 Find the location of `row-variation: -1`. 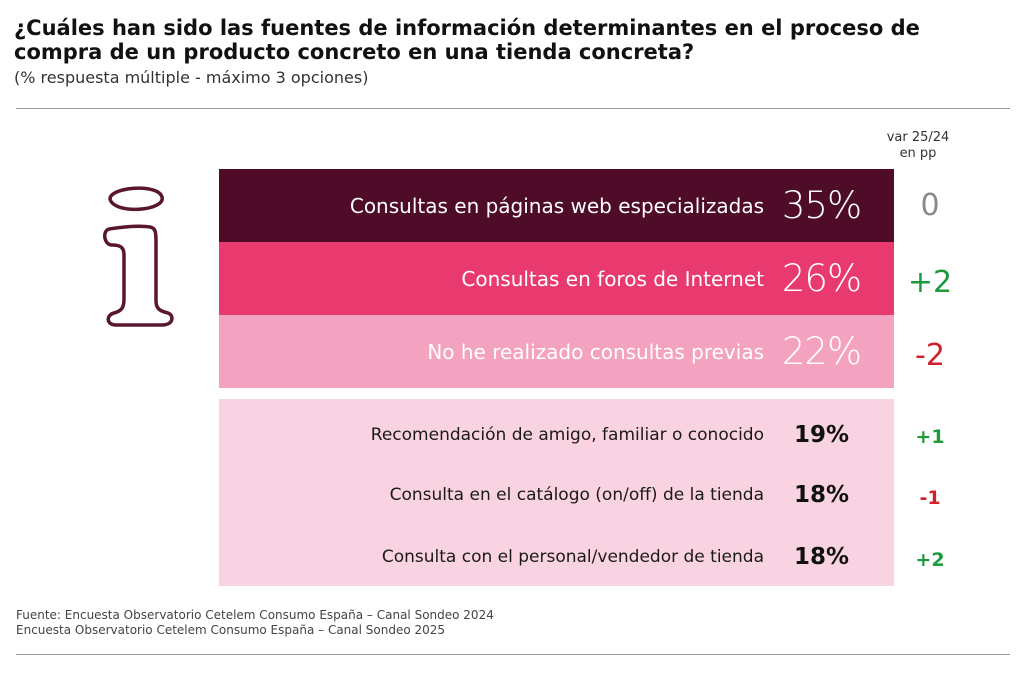

row-variation: -1 is located at coordinates (930, 498).